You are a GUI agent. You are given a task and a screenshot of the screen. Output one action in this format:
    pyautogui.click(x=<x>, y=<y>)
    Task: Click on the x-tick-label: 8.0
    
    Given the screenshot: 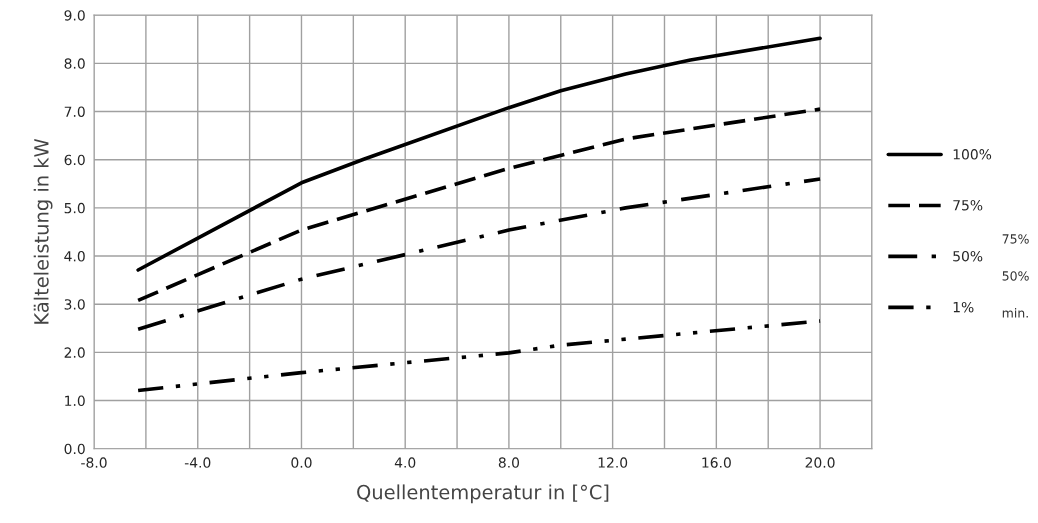 What is the action you would take?
    pyautogui.click(x=509, y=462)
    